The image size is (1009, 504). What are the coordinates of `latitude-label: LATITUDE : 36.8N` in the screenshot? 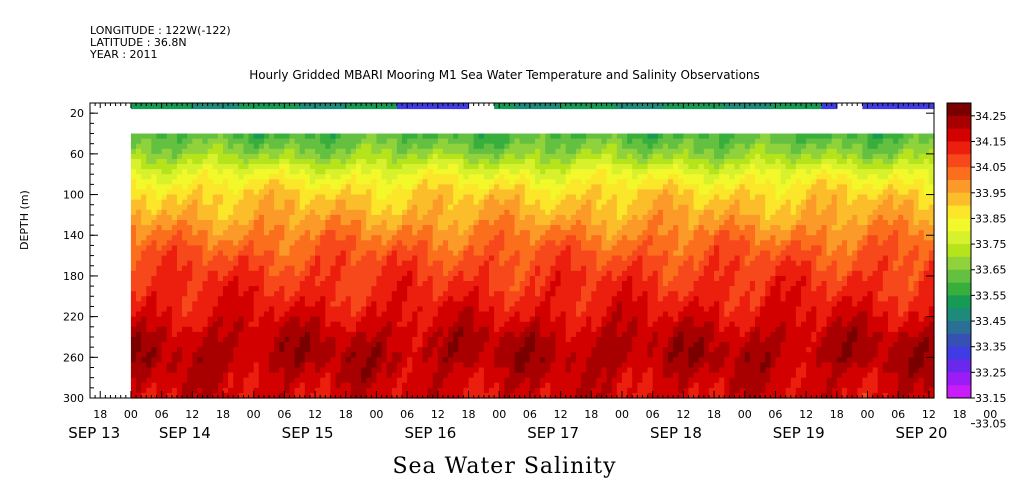 It's located at (138, 42).